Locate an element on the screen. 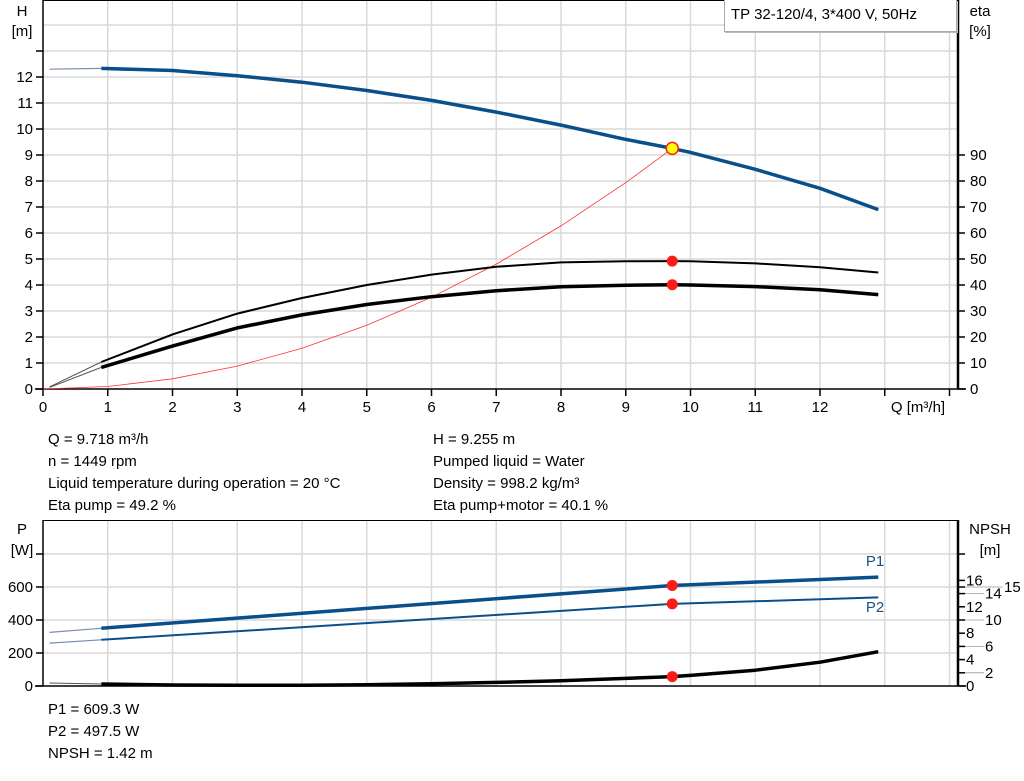 This screenshot has height=781, width=1024. p-tick-label: 200 is located at coordinates (20, 653).